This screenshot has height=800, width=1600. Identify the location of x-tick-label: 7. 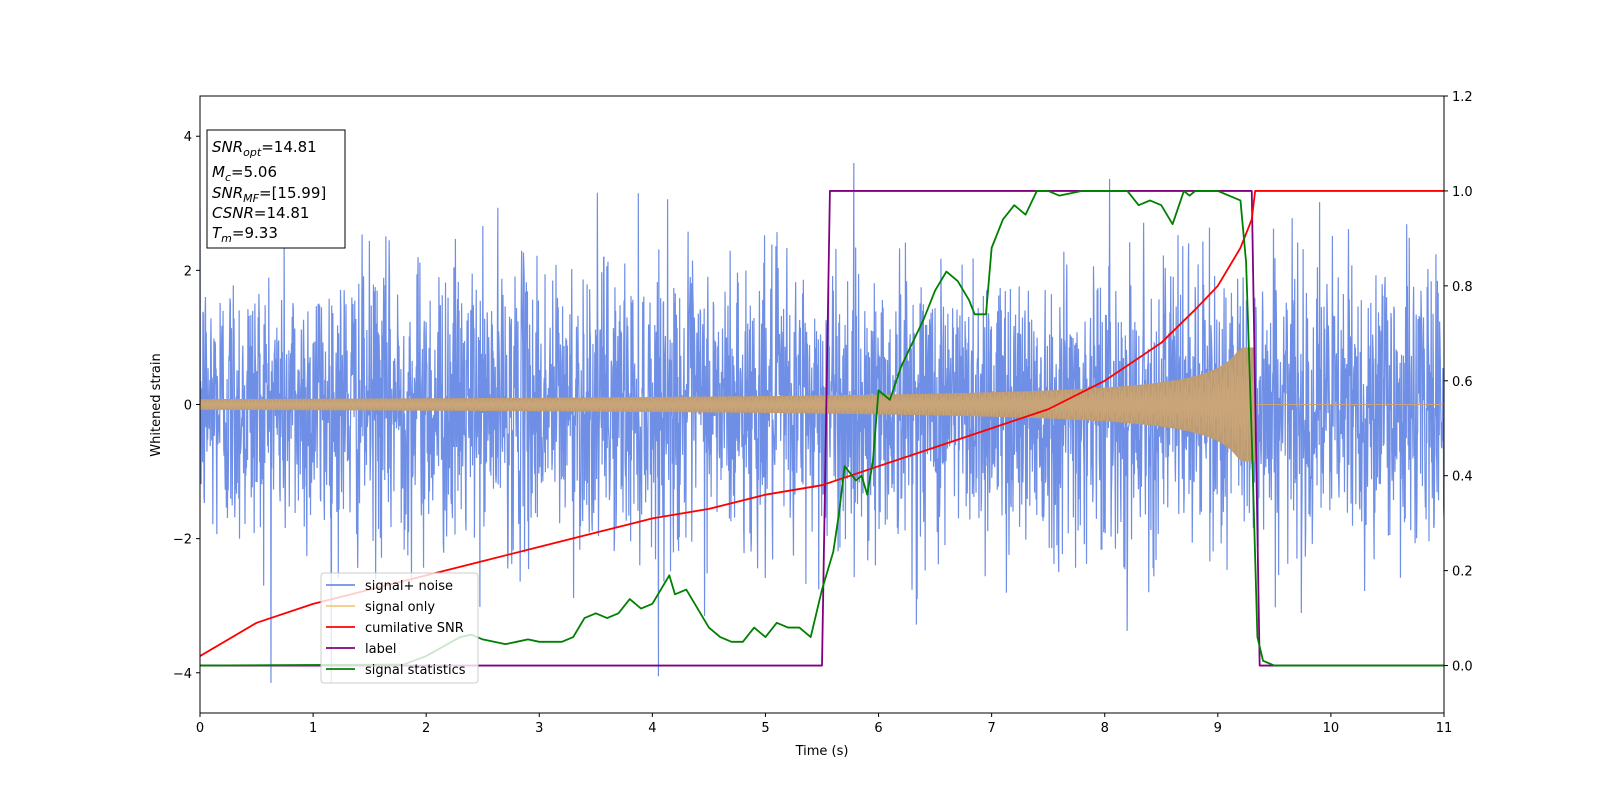
(991, 728).